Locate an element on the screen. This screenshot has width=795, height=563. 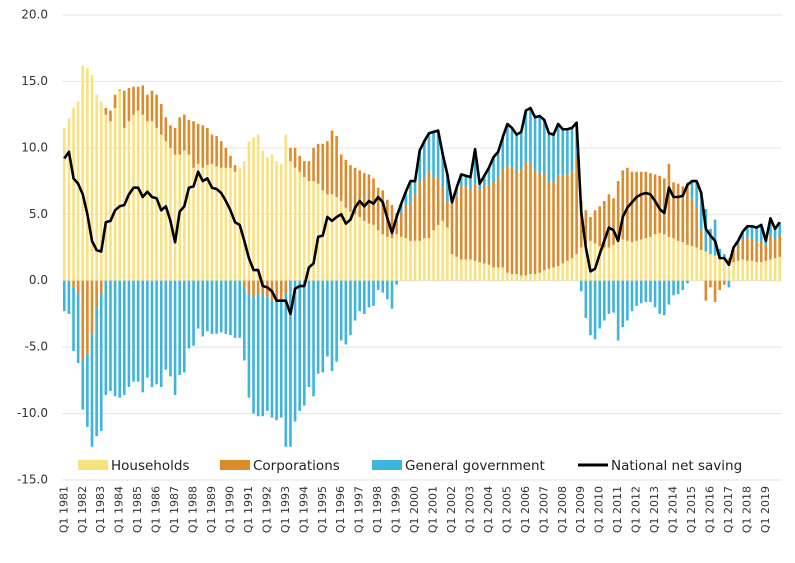
x-tick-label: Q1 2019 is located at coordinates (765, 509).